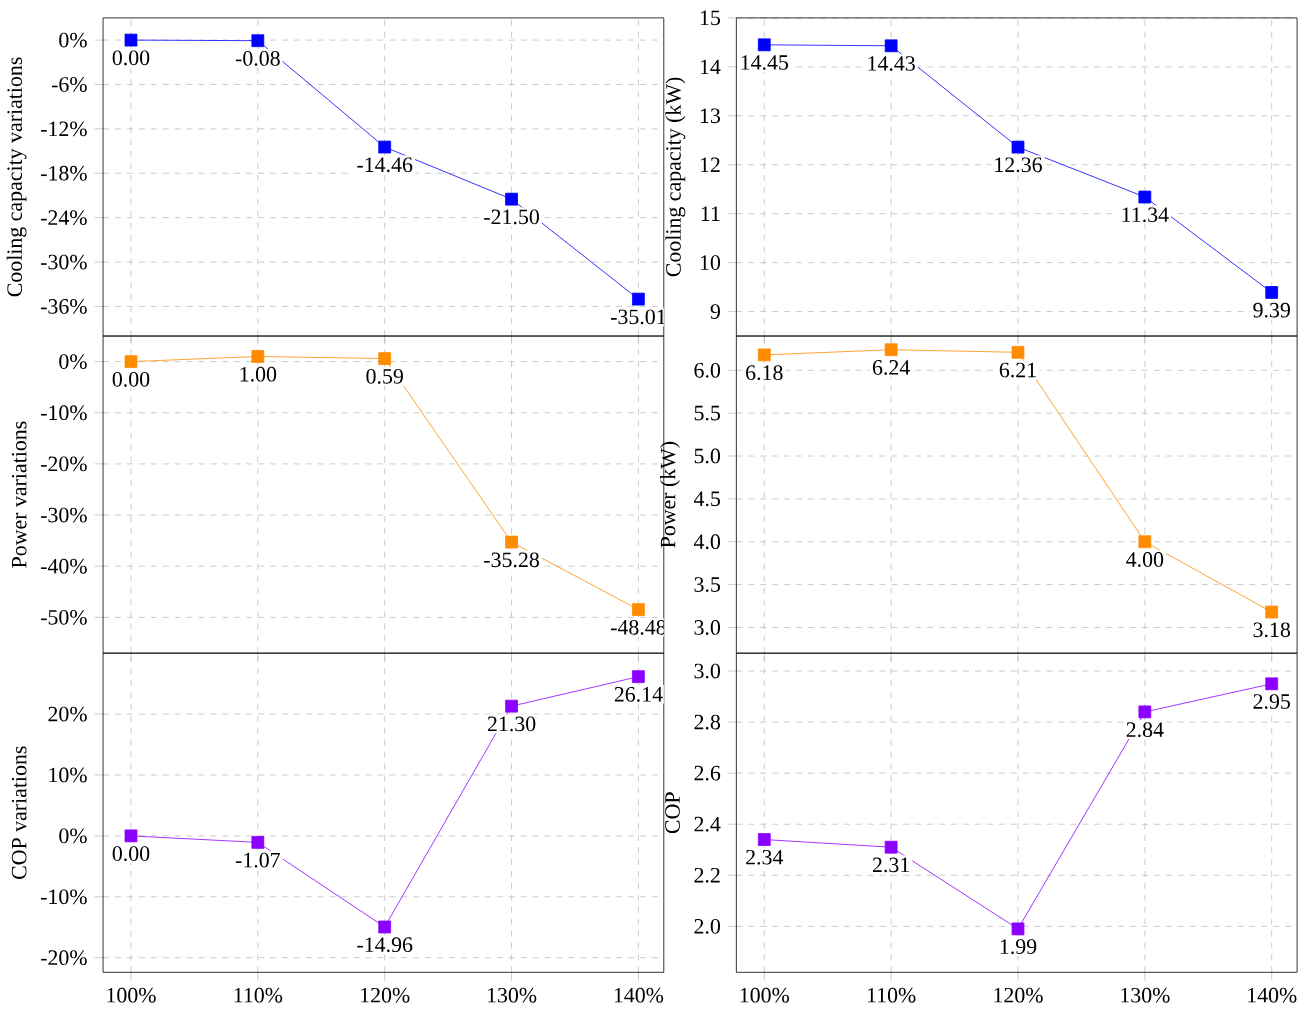 This screenshot has width=1312, height=1009. I want to click on data-label: 21.30, so click(511, 724).